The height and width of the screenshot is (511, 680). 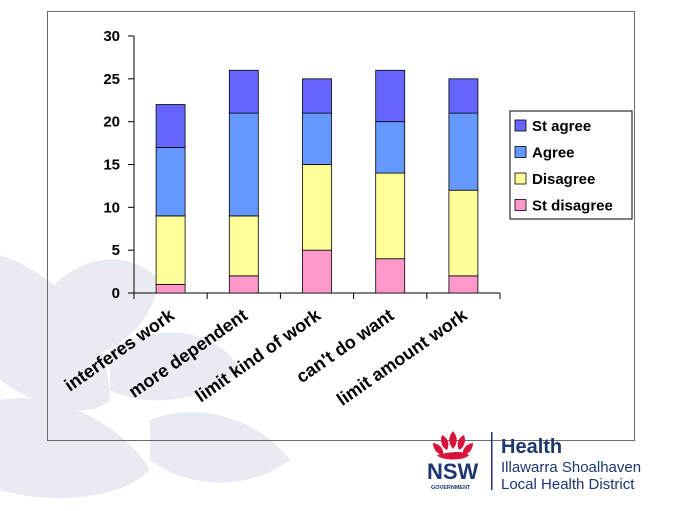 I want to click on y-tick-label: 25, so click(x=111, y=79).